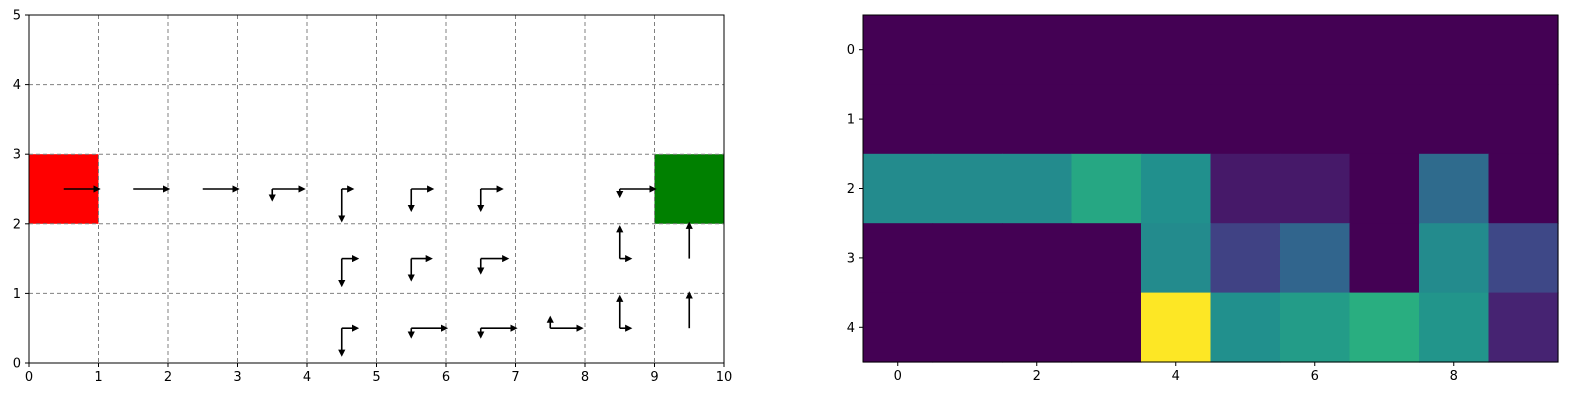  Describe the element at coordinates (98, 377) in the screenshot. I see `x-tick-label: 1` at that location.